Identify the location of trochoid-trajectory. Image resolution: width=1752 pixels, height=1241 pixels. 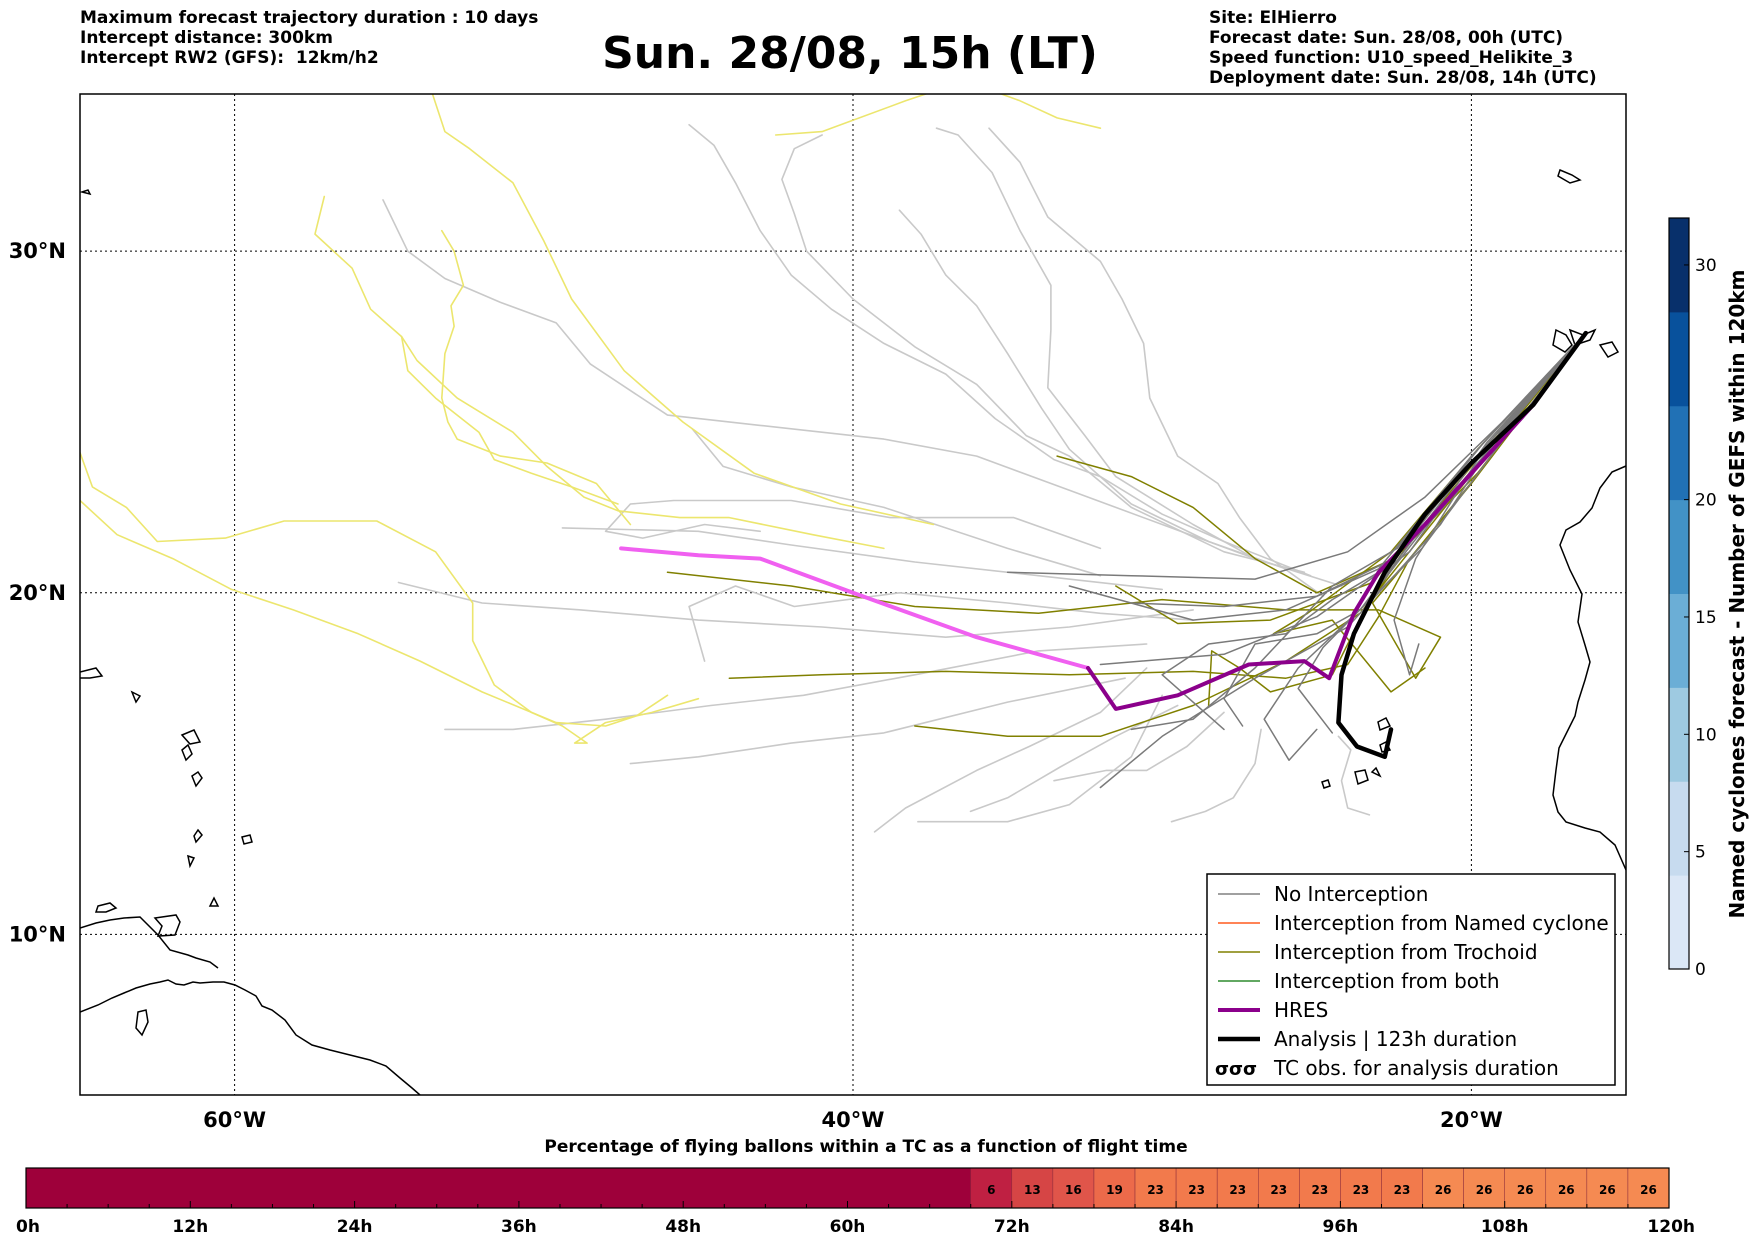
(1397, 519).